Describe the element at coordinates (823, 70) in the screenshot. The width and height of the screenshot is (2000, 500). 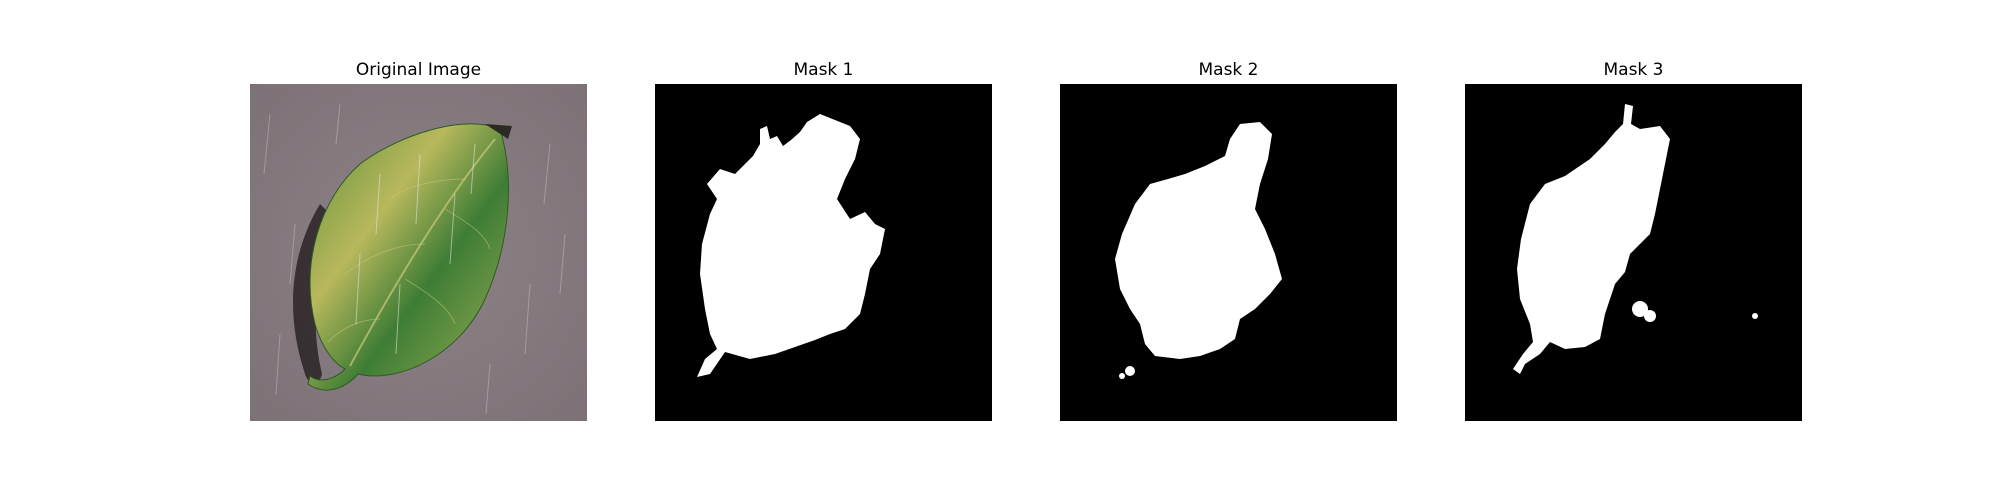
I see `panel-title: Mask 1` at that location.